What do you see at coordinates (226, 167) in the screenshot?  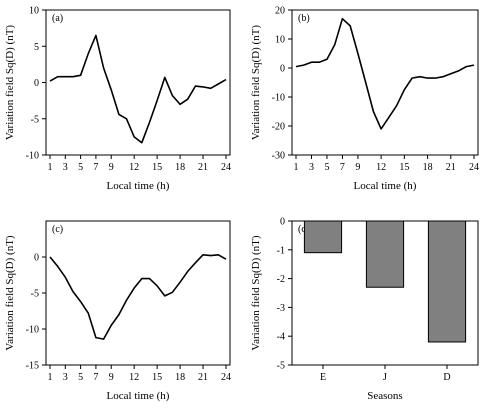 I see `panel-1-x-tick-label: 24` at bounding box center [226, 167].